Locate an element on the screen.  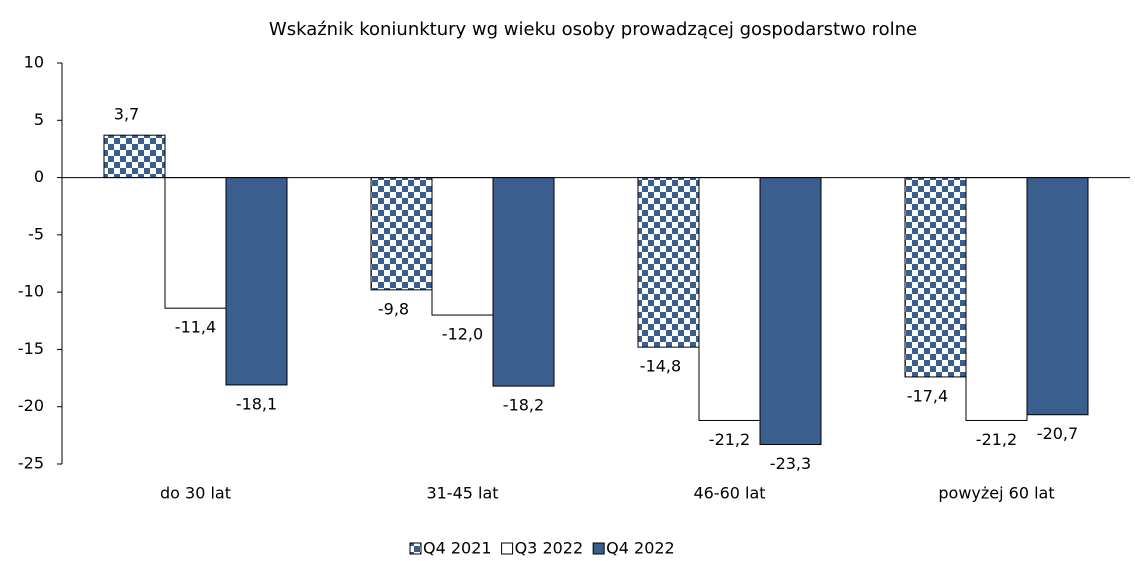
y-tick-label: -10 is located at coordinates (31, 291).